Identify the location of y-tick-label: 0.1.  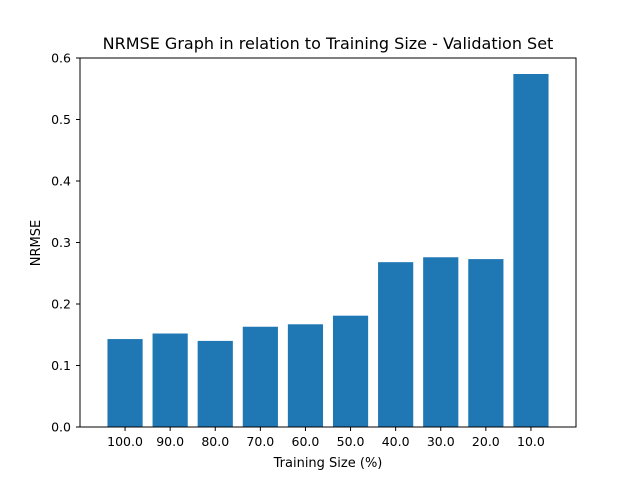
(61, 365).